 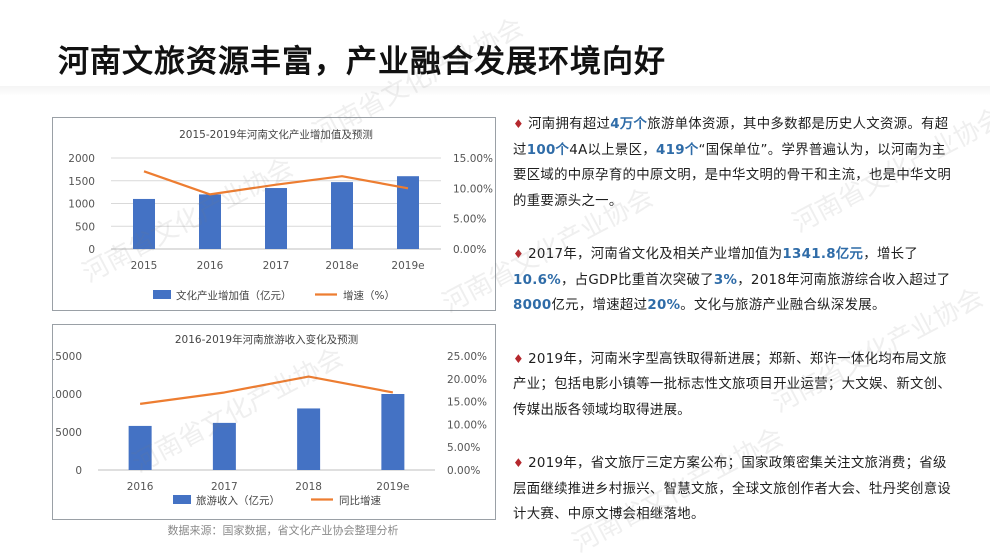 What do you see at coordinates (238, 500) in the screenshot?
I see `legend-bar-label: 旅游收入（亿元）` at bounding box center [238, 500].